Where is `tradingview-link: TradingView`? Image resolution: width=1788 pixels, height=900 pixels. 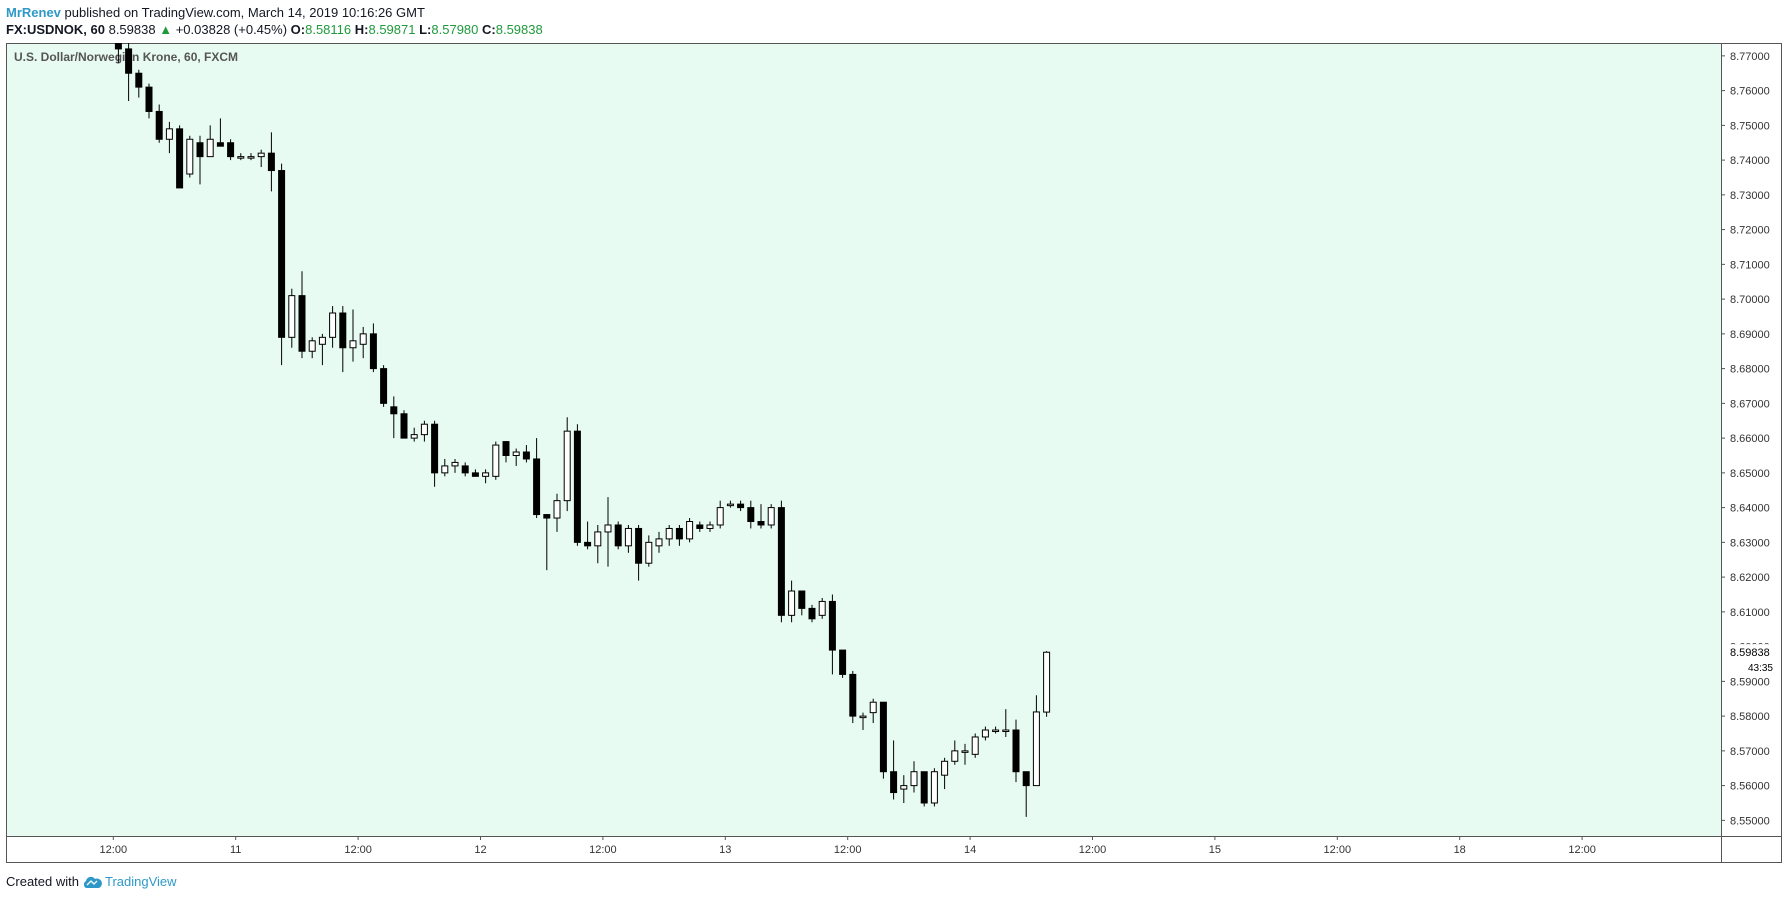
tradingview-link: TradingView is located at coordinates (129, 881).